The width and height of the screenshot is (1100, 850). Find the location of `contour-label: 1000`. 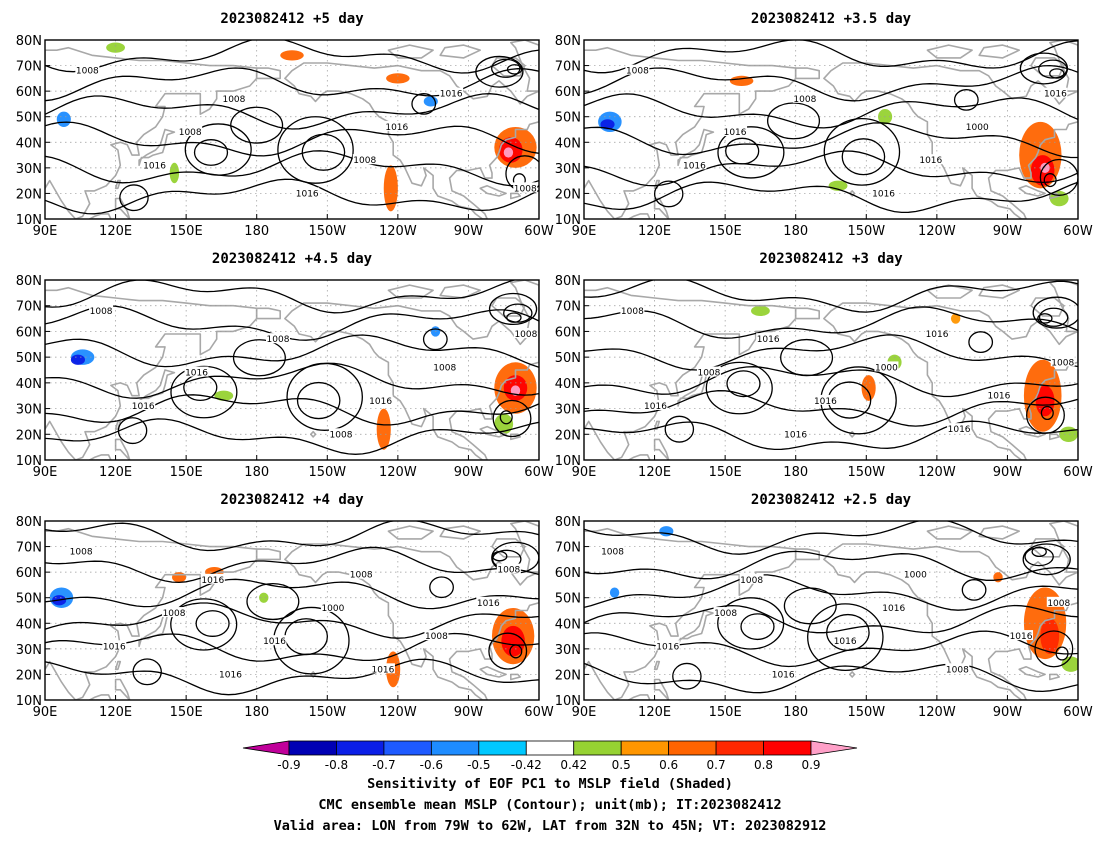

contour-label: 1000 is located at coordinates (915, 576).